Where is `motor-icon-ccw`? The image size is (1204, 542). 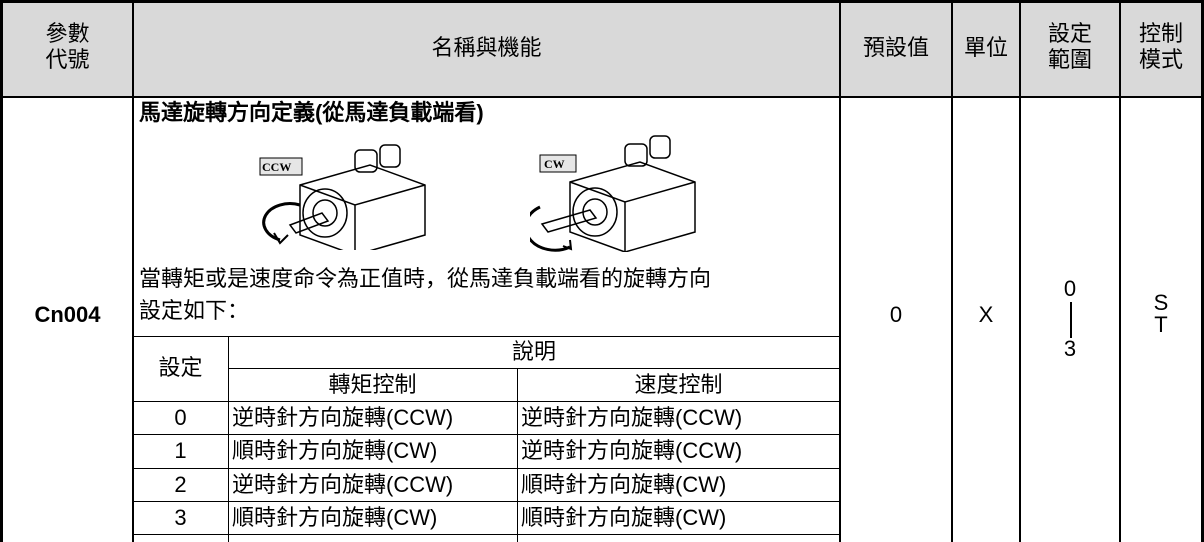 motor-icon-ccw is located at coordinates (342, 197).